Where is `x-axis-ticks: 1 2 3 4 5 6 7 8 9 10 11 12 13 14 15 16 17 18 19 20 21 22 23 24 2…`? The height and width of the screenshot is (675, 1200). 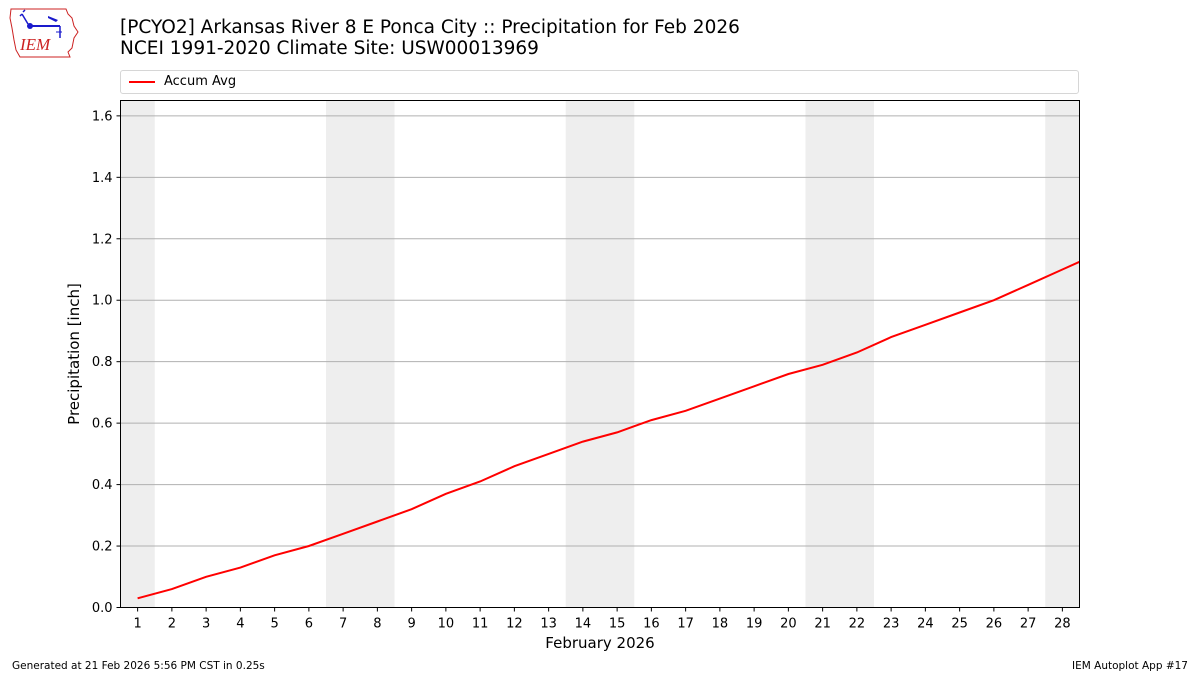
x-axis-ticks: 1 2 3 4 5 6 7 8 9 10 11 12 13 14 15 16 17 18 19 20 21 22 23 24 2… is located at coordinates (602, 619).